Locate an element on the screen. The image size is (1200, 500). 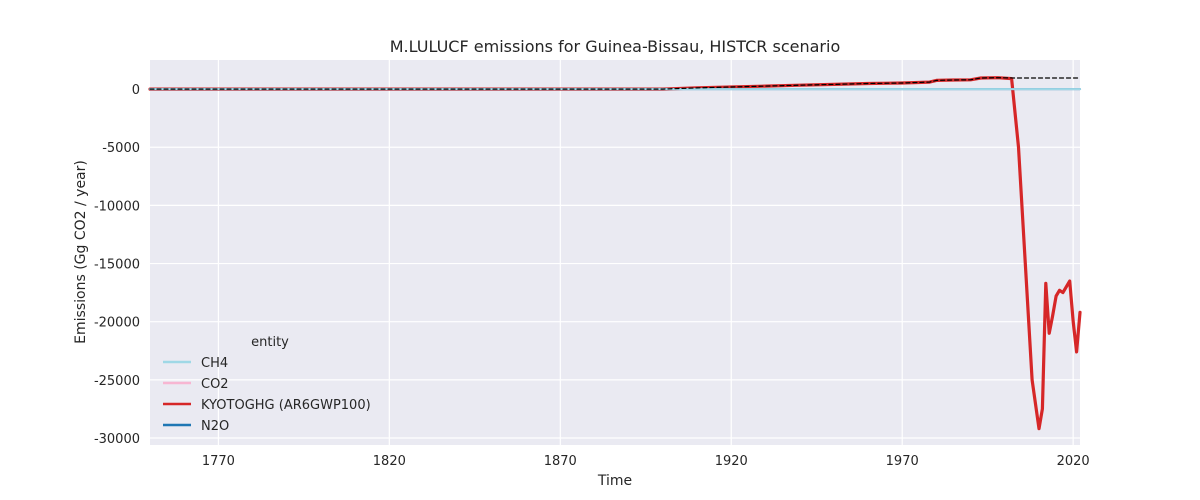
y-tick-label: -15000 is located at coordinates (117, 265).